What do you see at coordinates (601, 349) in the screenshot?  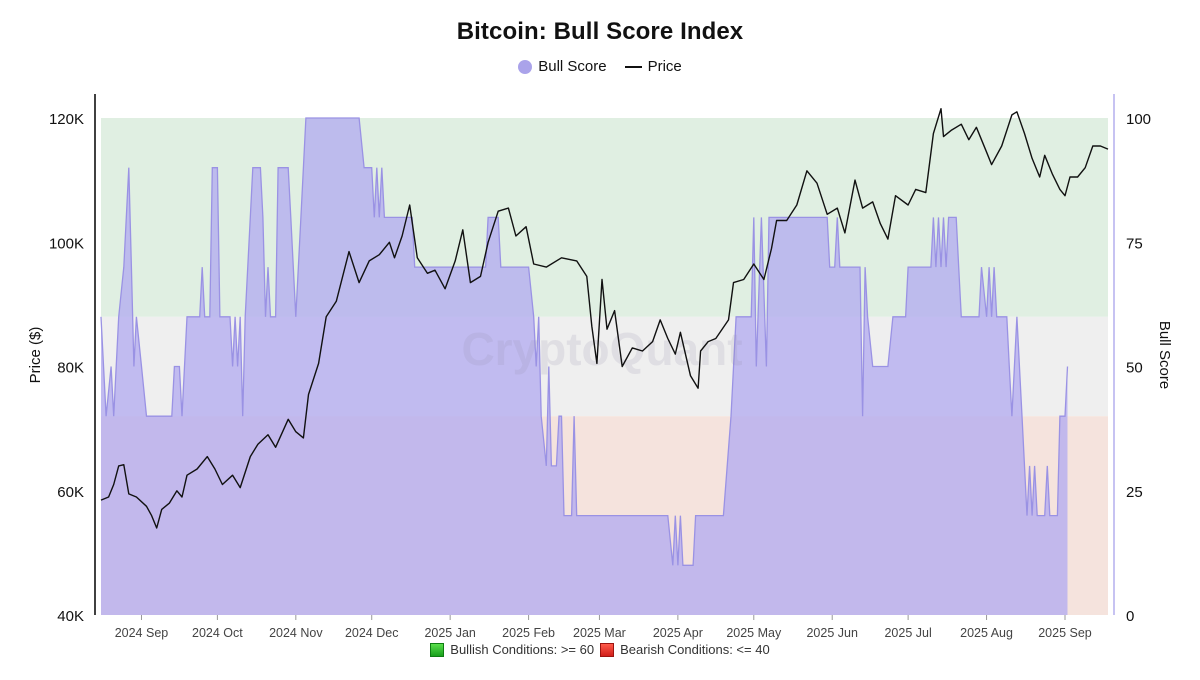 I see `watermark-text: CryptoQuant` at bounding box center [601, 349].